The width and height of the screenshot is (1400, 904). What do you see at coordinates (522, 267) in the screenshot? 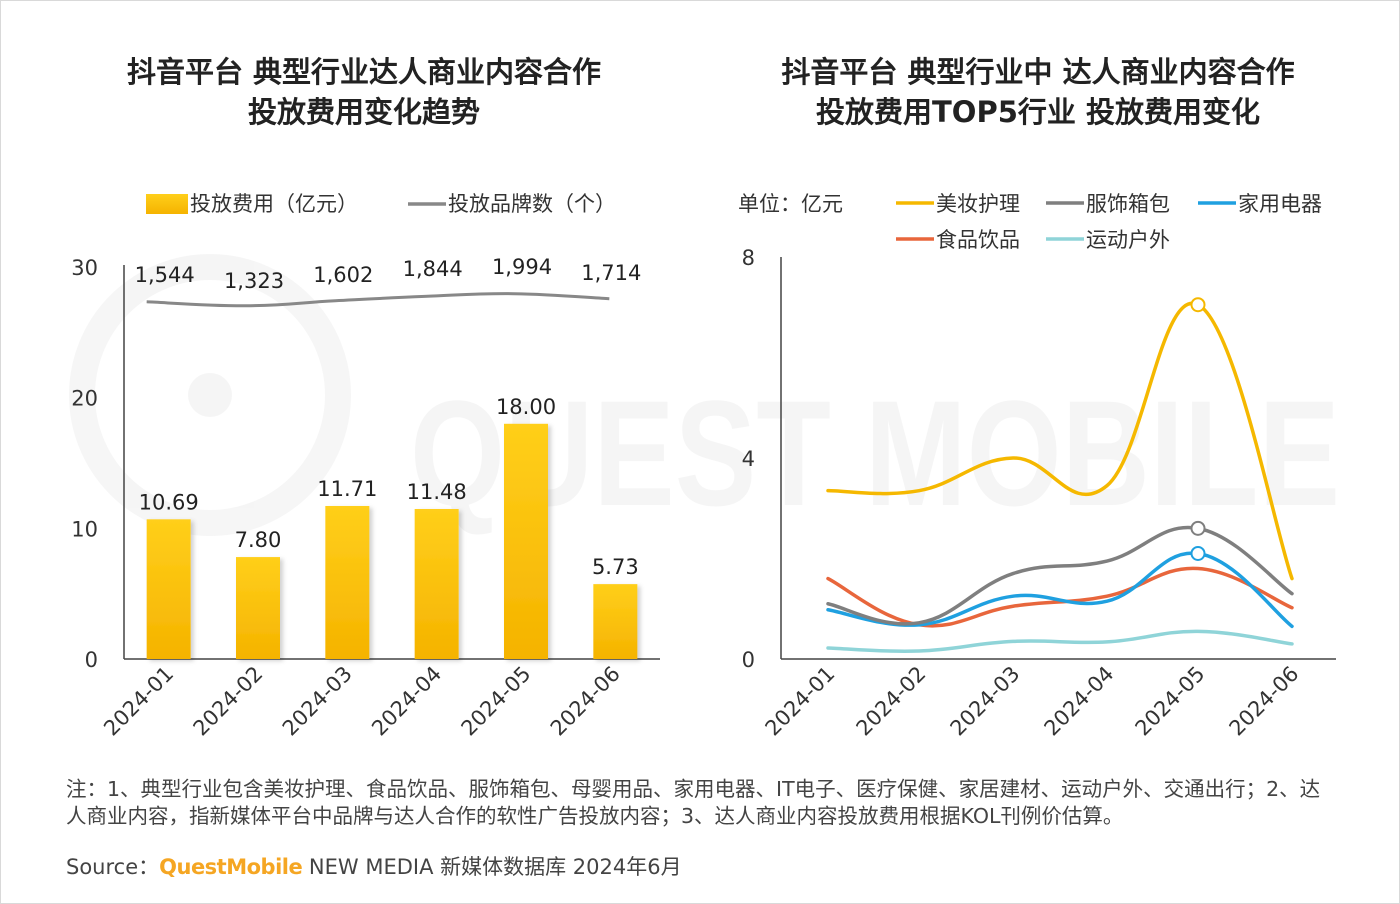
I see `brand-count-label: 1,994` at bounding box center [522, 267].